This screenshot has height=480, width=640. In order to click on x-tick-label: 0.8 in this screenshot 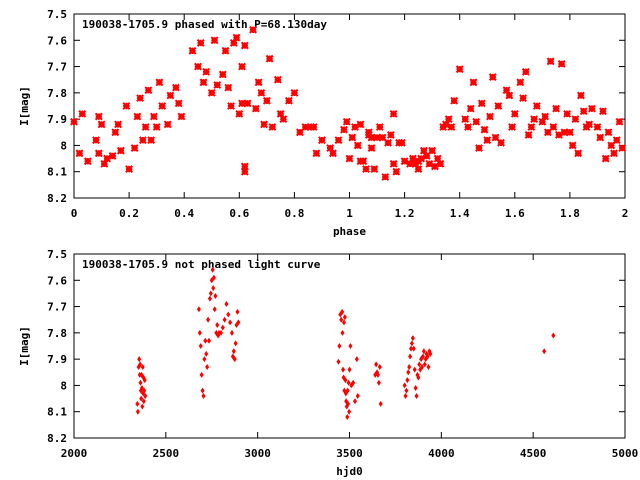, I will do `click(294, 213)`.